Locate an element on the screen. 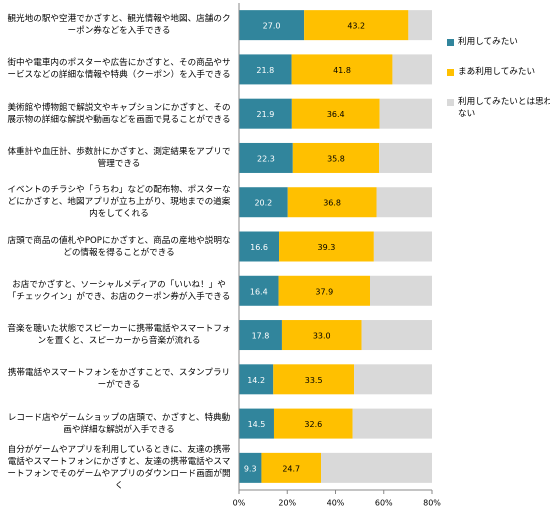 The height and width of the screenshot is (512, 550). category-label: レコード店やゲームショップの店頭で、かざすと、特典動画や詳細な解説が入手できる is located at coordinates (119, 423).